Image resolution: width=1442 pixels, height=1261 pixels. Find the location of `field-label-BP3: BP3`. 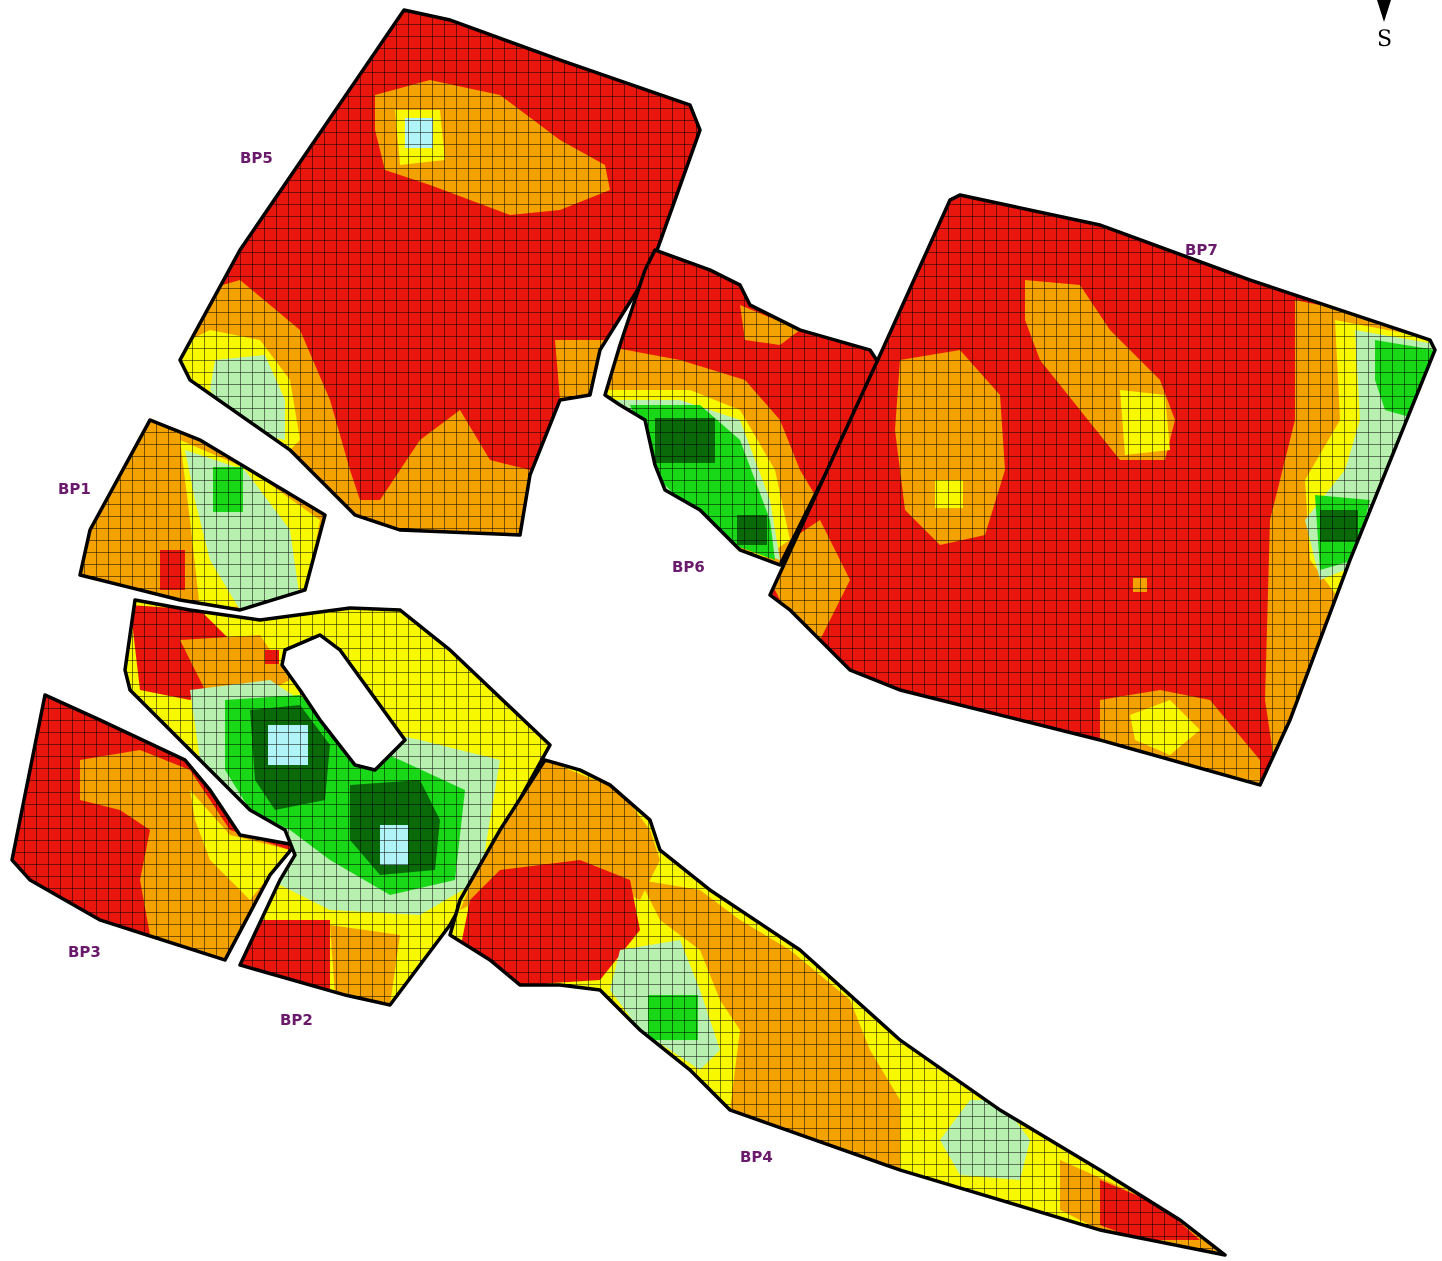

field-label-BP3: BP3 is located at coordinates (84, 952).